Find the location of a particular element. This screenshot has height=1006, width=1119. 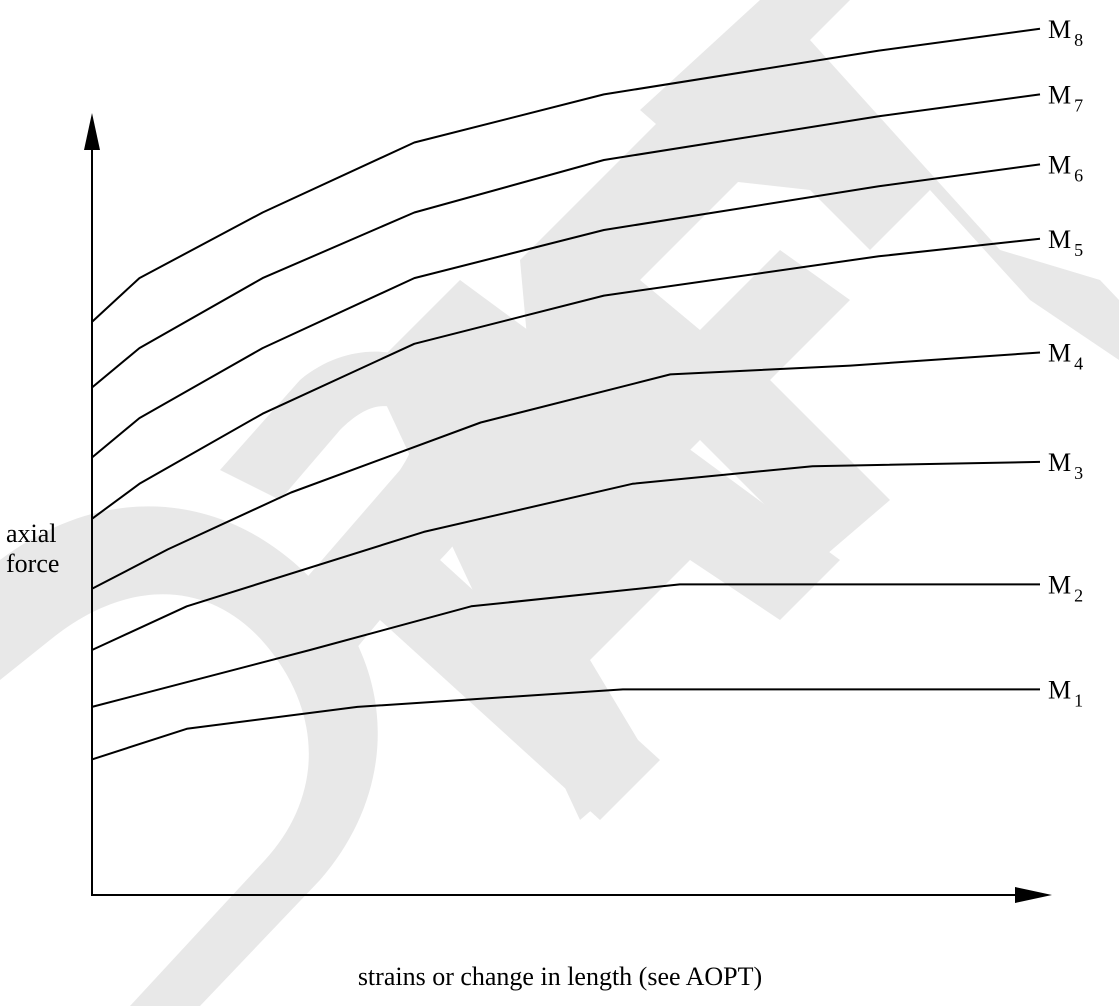

y-axis-label-line2: force is located at coordinates (32, 563).